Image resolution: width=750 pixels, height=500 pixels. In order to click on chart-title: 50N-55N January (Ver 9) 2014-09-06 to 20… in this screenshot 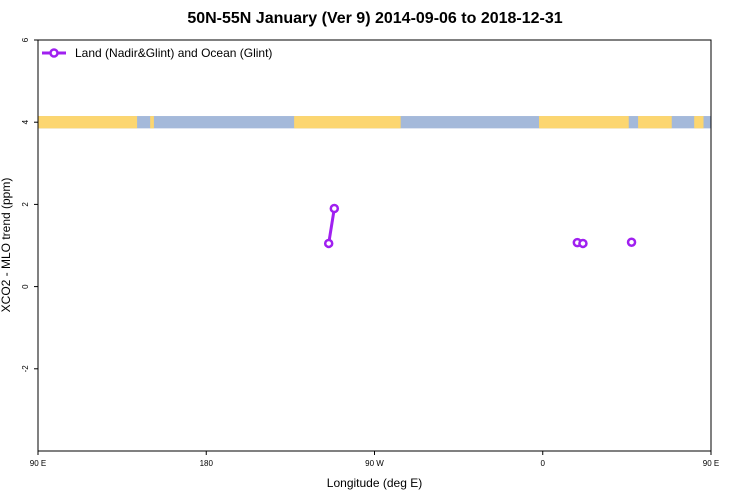, I will do `click(375, 18)`.